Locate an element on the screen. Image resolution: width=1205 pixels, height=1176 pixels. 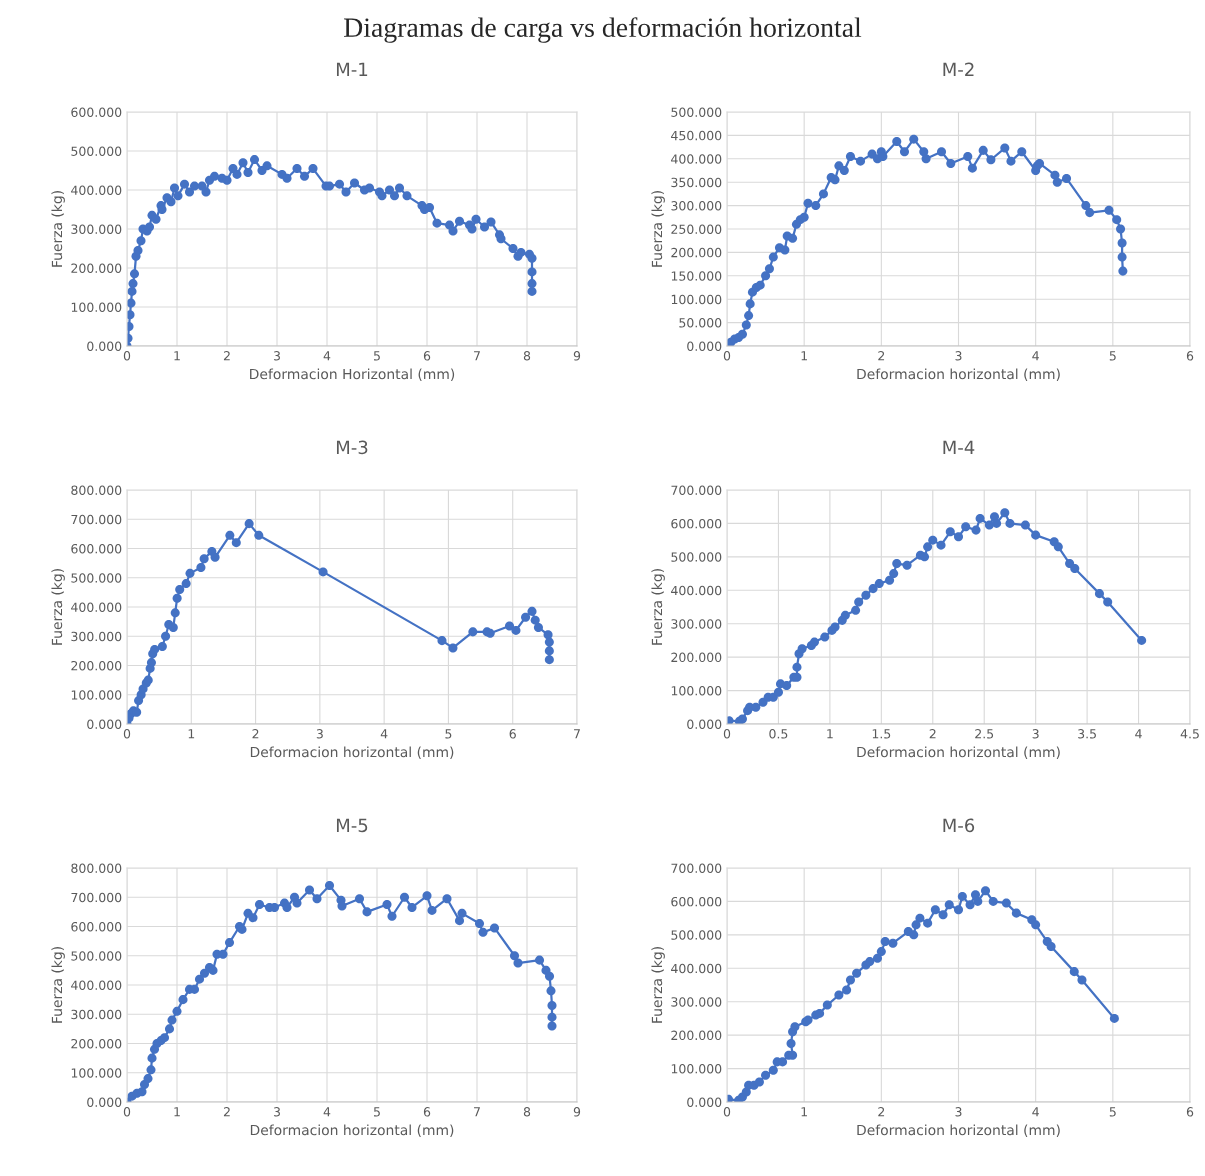
x-tick-label: 8 is located at coordinates (527, 356).